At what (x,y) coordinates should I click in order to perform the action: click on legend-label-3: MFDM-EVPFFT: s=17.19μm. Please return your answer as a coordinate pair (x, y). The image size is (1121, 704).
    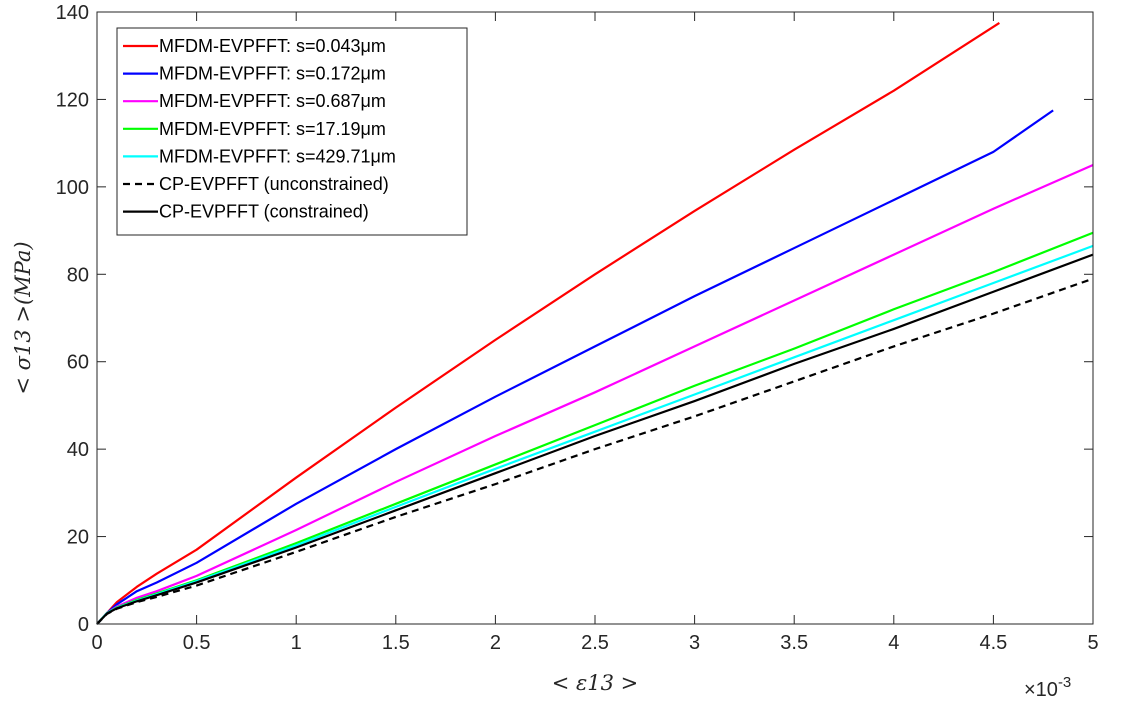
    Looking at the image, I should click on (272, 129).